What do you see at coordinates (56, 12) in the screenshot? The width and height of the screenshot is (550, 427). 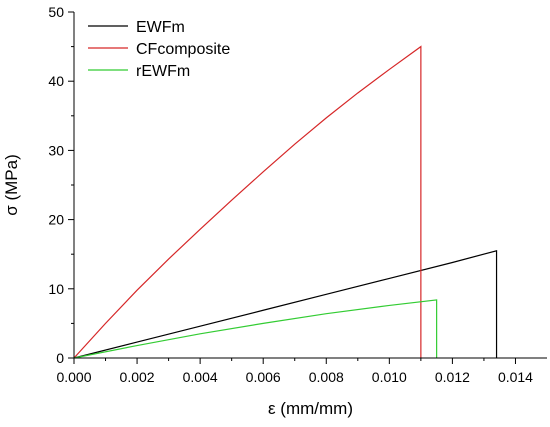 I see `y-tick-label: 50` at bounding box center [56, 12].